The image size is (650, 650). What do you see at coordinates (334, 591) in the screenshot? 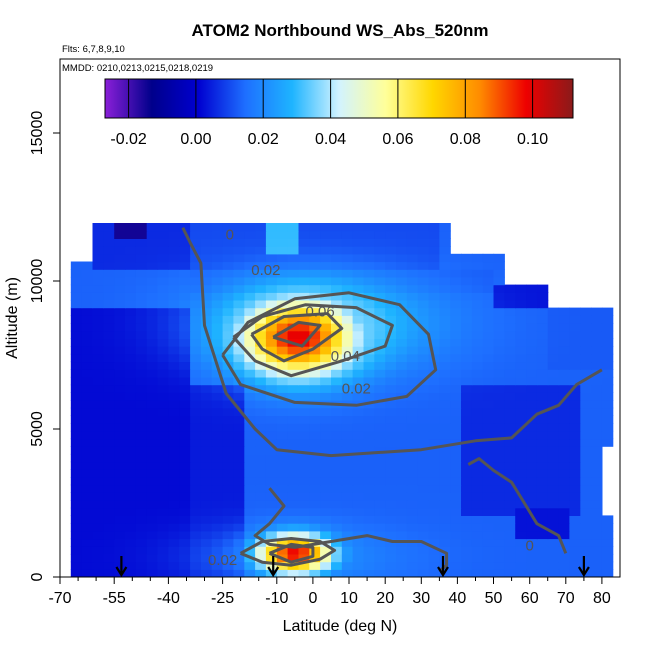
I see `x-axis: -70 -55 -40 -25 -10 0 10 20 30 40 50 60 70 80` at bounding box center [334, 591].